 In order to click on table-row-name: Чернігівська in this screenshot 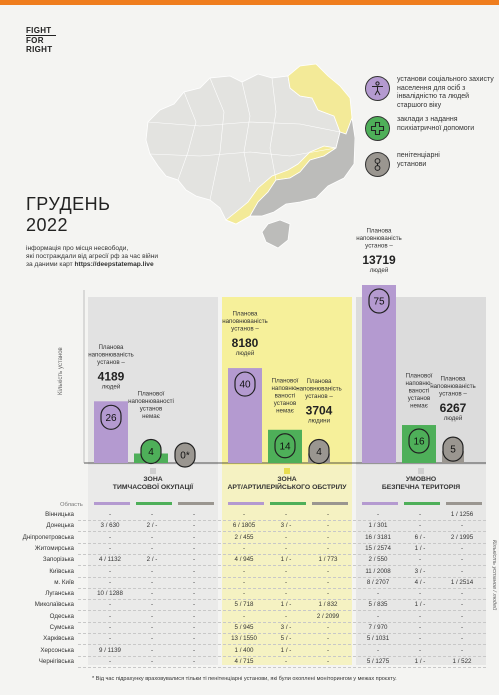, I will do `click(56, 661)`.